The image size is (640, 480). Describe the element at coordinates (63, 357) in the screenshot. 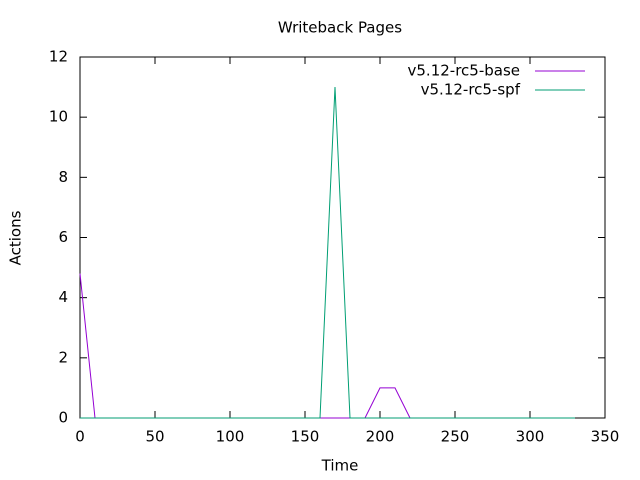

I see `y-tick-label: 2` at that location.